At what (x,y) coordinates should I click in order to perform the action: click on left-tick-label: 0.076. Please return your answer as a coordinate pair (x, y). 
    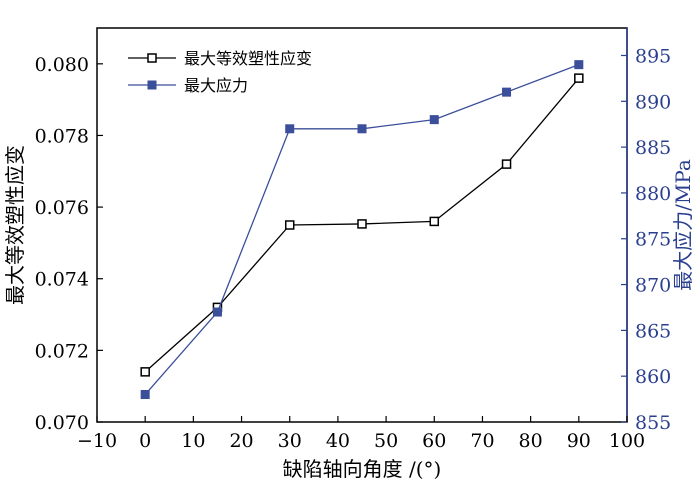
    Looking at the image, I should click on (62, 208).